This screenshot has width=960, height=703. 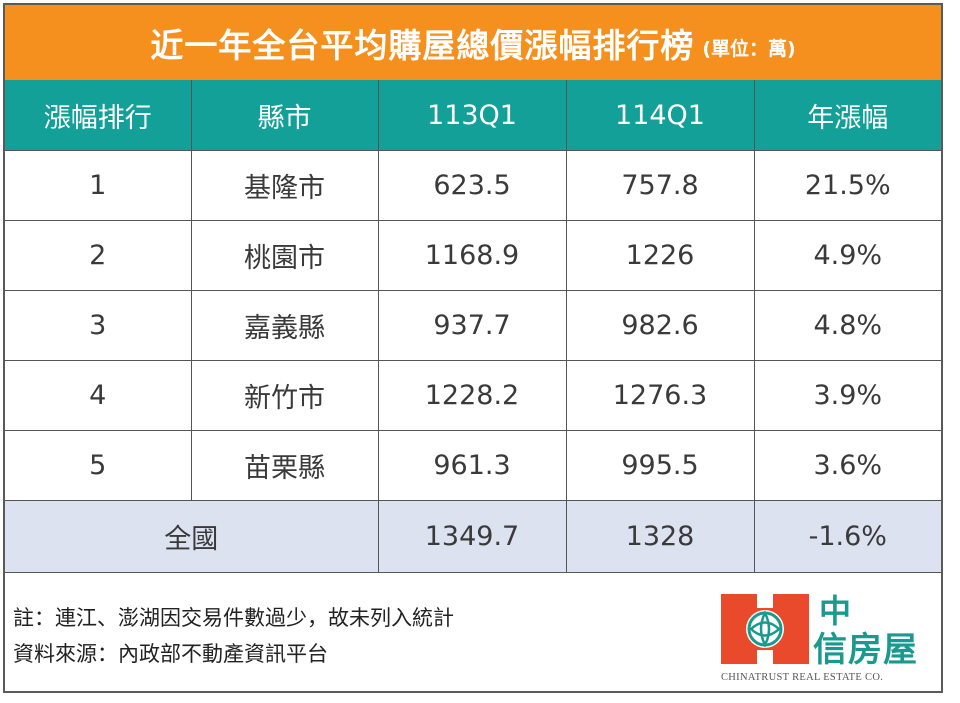 What do you see at coordinates (847, 325) in the screenshot?
I see `cell-annual-change: 4.8%` at bounding box center [847, 325].